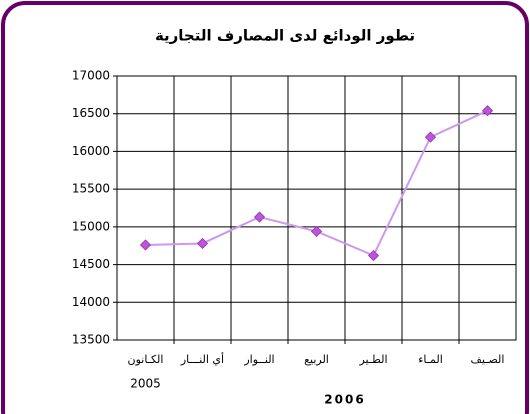 Image resolution: width=530 pixels, height=414 pixels. I want to click on y-tick-label: 14500, so click(91, 264).